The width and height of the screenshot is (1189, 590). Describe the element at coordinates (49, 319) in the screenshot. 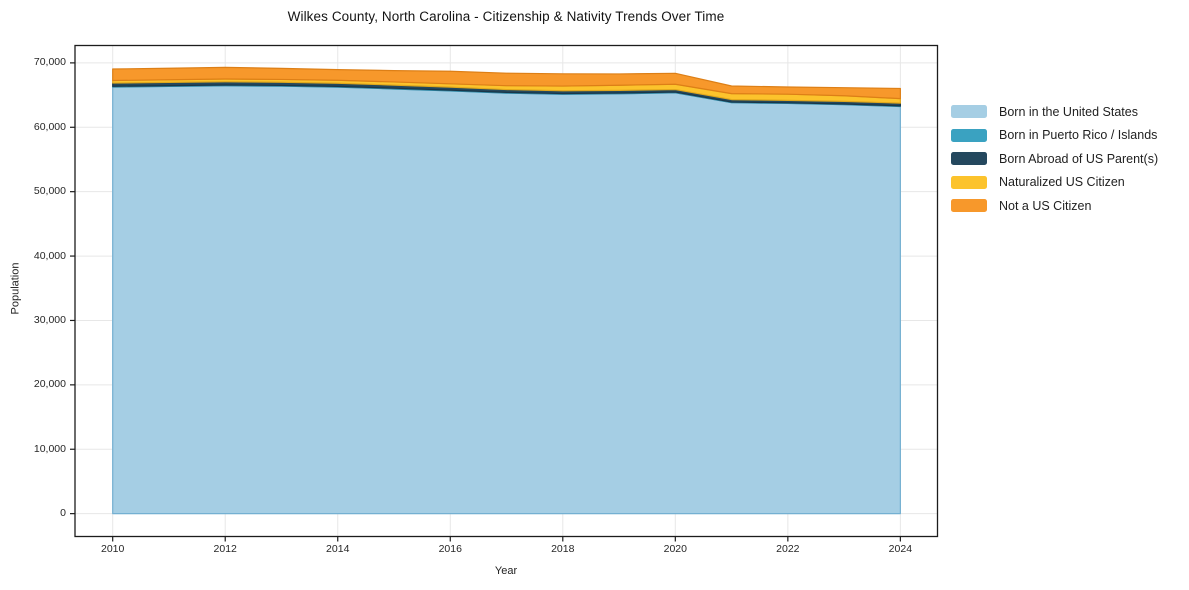

I see `y-tick-label: 30,000` at that location.